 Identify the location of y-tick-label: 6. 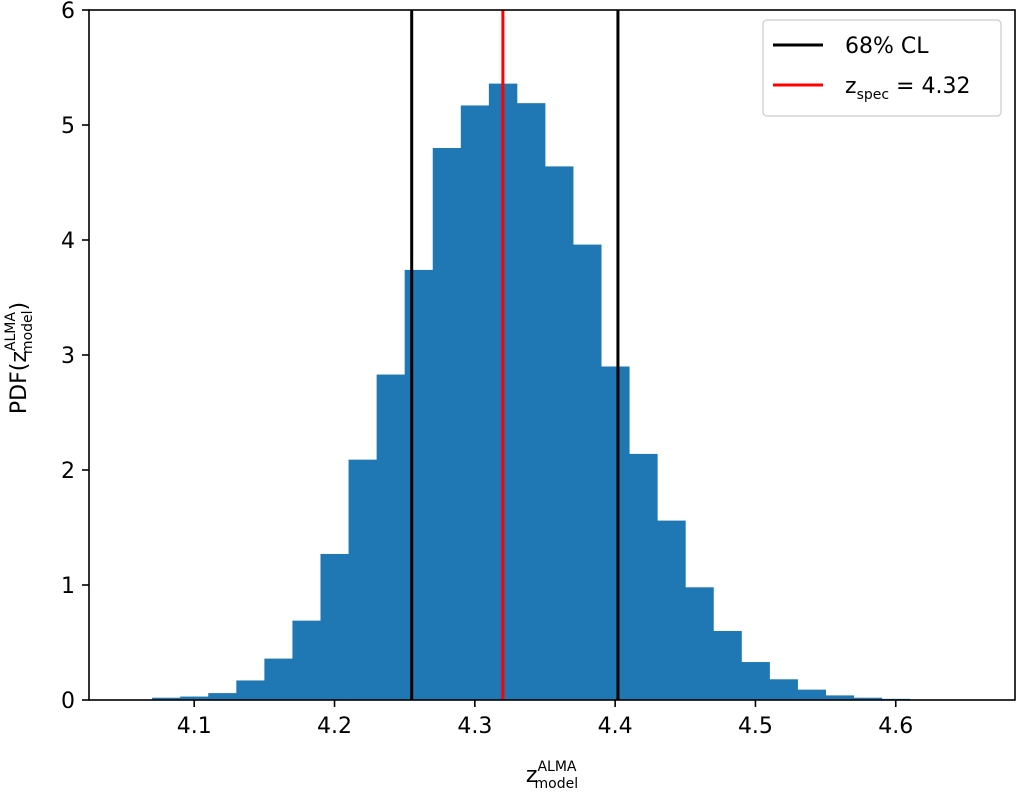
(68, 12).